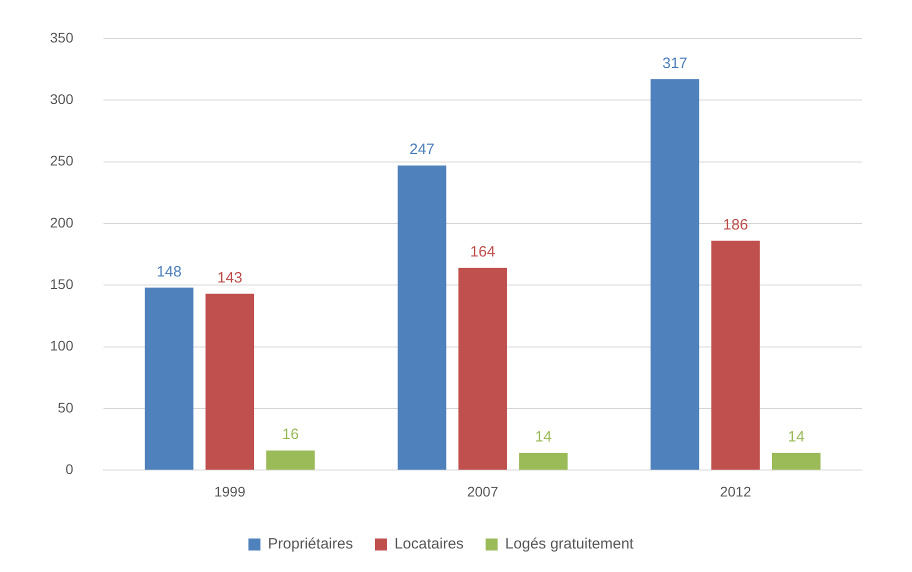  What do you see at coordinates (62, 37) in the screenshot?
I see `y-tick-label: 350` at bounding box center [62, 37].